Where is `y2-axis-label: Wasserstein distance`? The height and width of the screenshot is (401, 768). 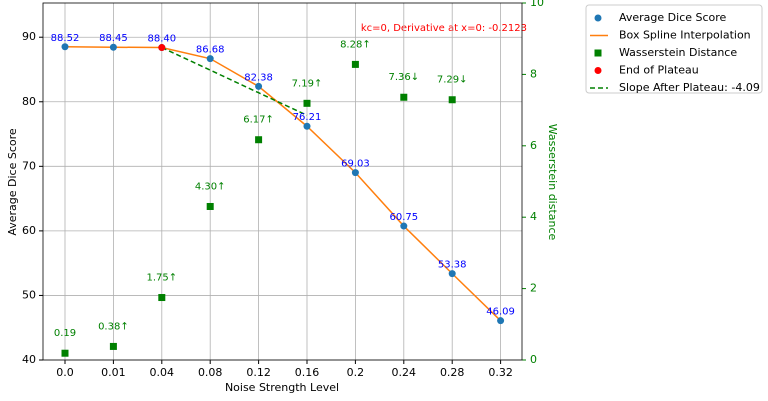
y2-axis-label: Wasserstein distance is located at coordinates (552, 182).